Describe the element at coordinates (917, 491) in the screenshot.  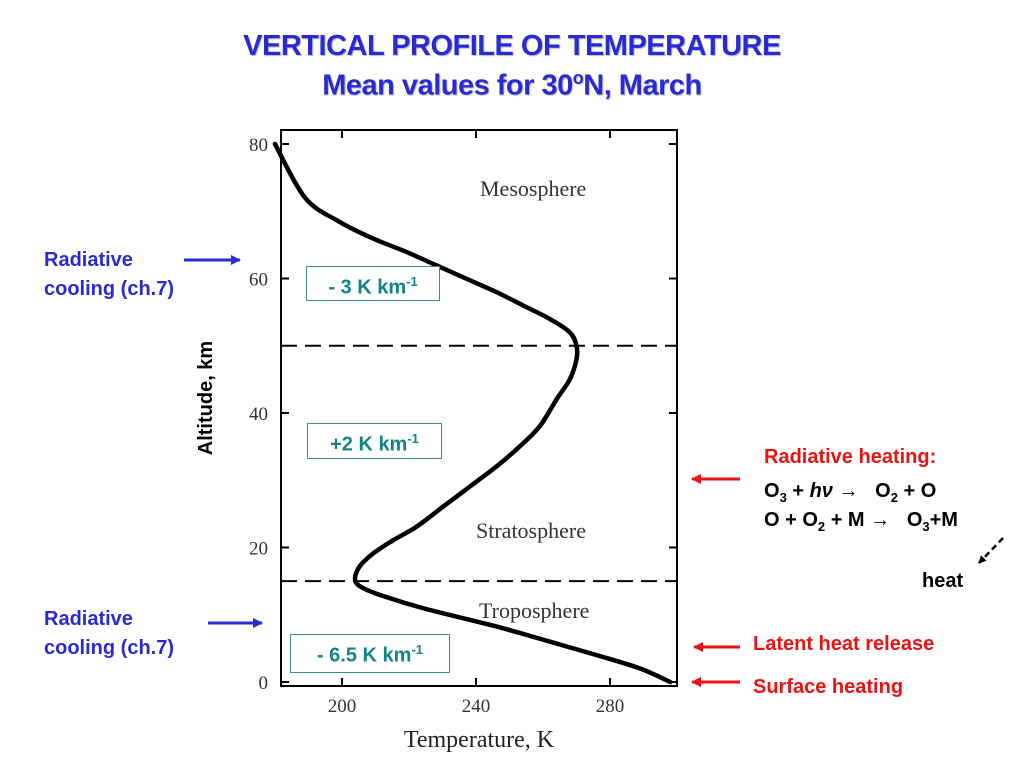
I see `r1-end: + O` at that location.